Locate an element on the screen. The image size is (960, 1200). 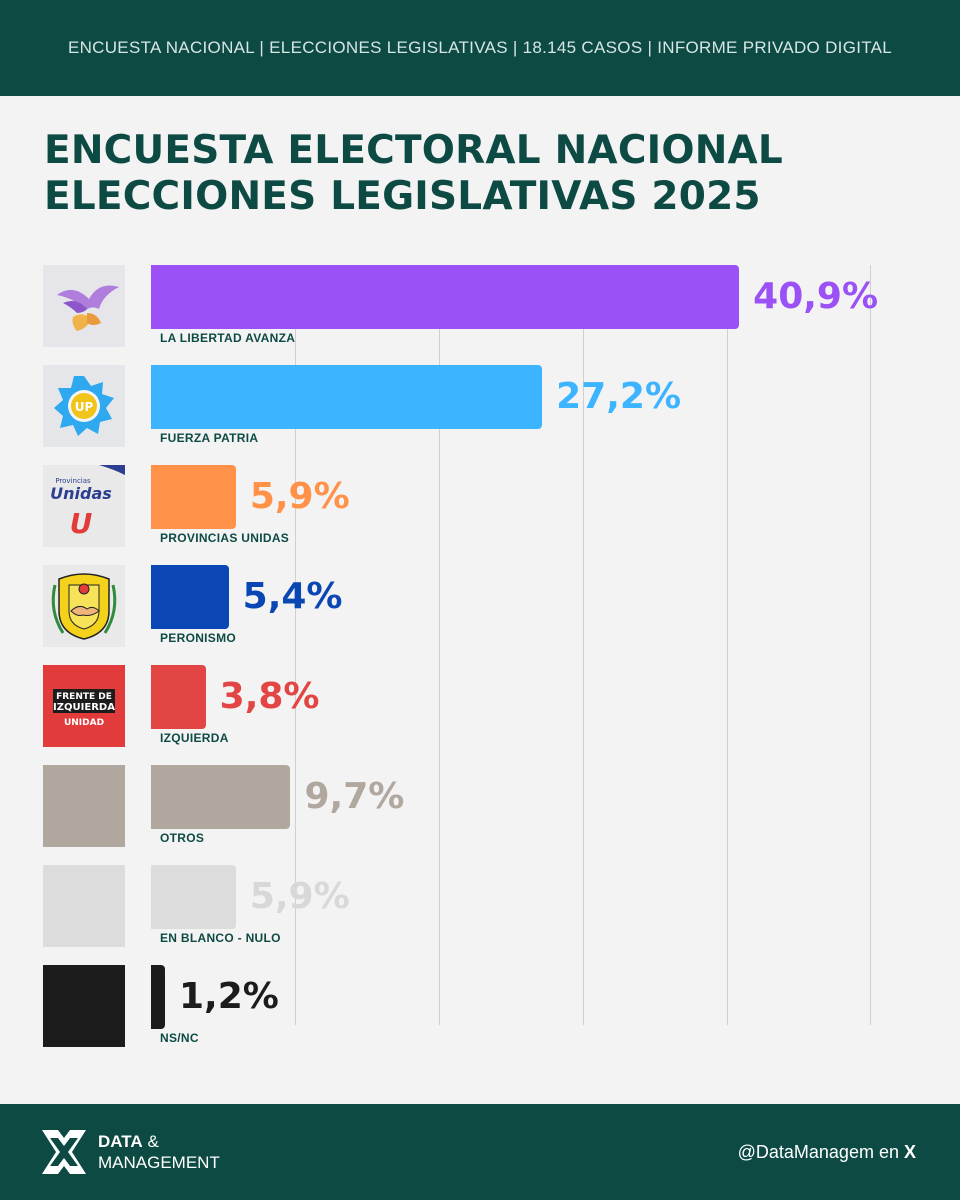
fit-logo: FRENTE DE IZQUIERDA UNIDAD is located at coordinates (84, 706).